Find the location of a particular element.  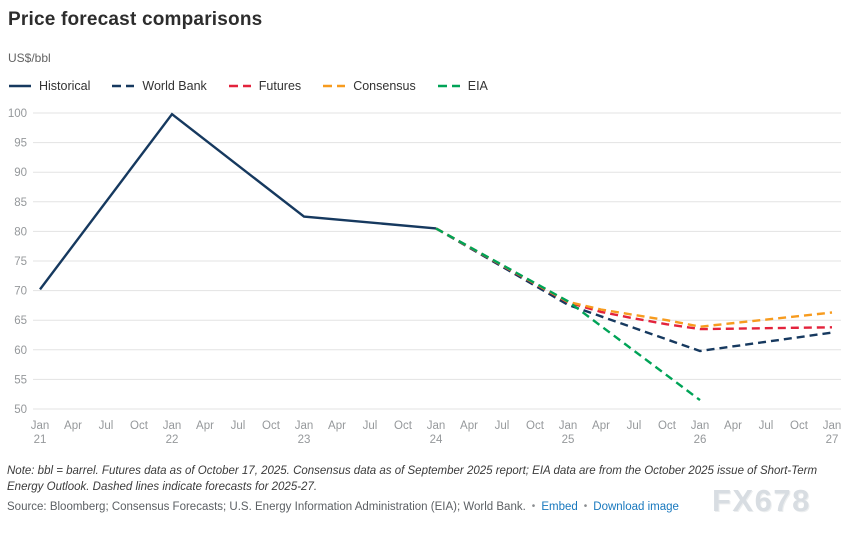

x-tick-year-label: 23 is located at coordinates (304, 440).